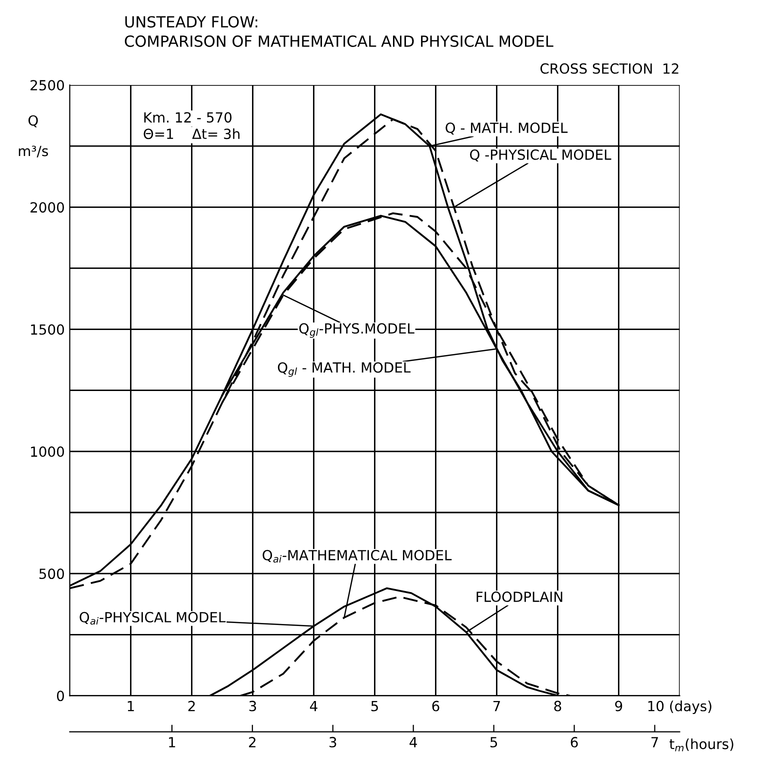  I want to click on x-tick-label: 2, so click(191, 706).